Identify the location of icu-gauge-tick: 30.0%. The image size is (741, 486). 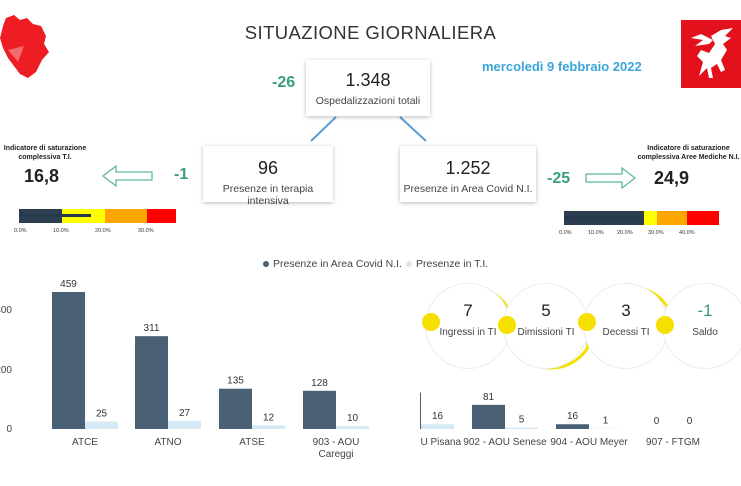
(146, 231).